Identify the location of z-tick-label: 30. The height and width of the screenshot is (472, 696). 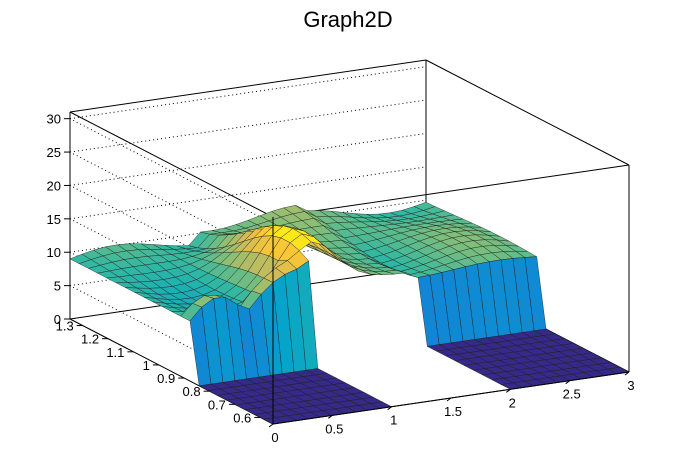
(54, 119).